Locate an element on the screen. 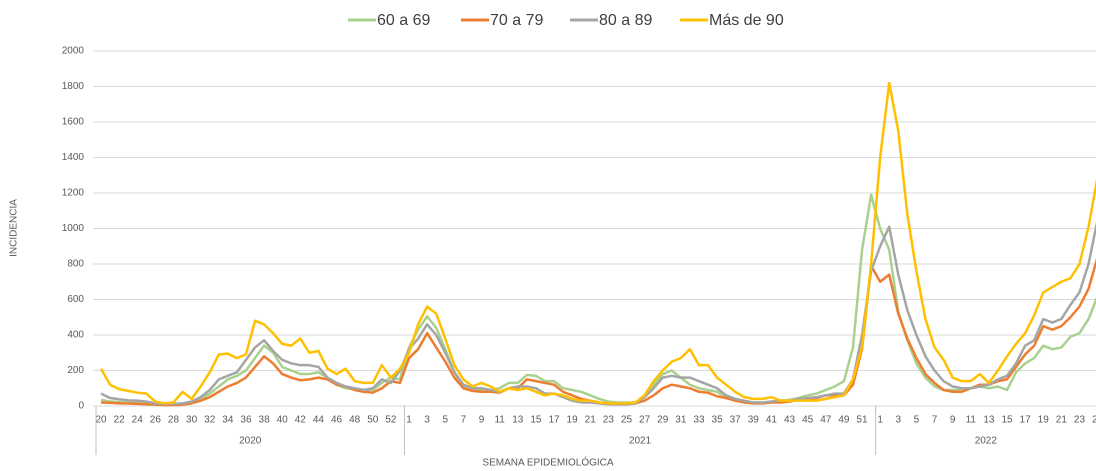 Image resolution: width=1096 pixels, height=471 pixels. x-tick-label: 47 is located at coordinates (826, 420).